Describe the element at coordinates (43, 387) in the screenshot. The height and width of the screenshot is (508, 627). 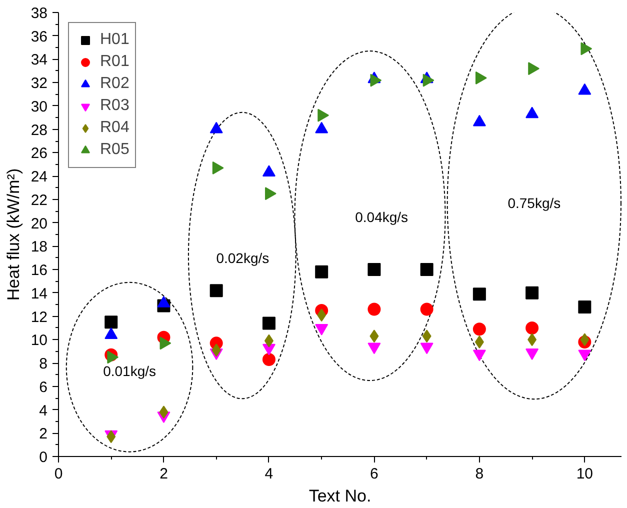
I see `y-tick-label: 6` at that location.